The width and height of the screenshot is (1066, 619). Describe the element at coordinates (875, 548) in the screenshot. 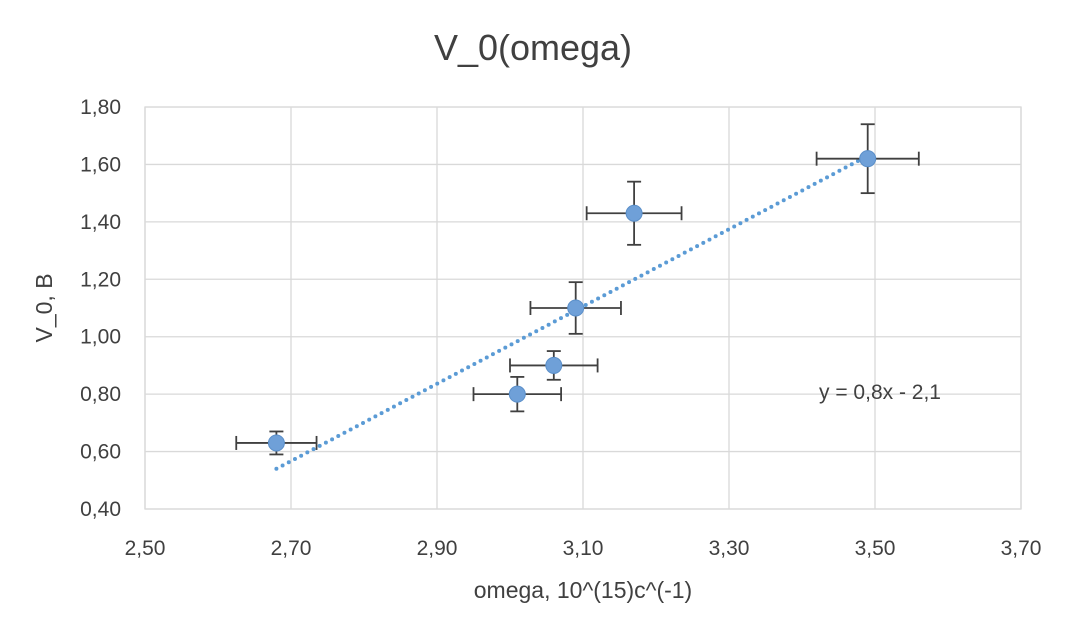

I see `x-tick-label: 3,50` at that location.